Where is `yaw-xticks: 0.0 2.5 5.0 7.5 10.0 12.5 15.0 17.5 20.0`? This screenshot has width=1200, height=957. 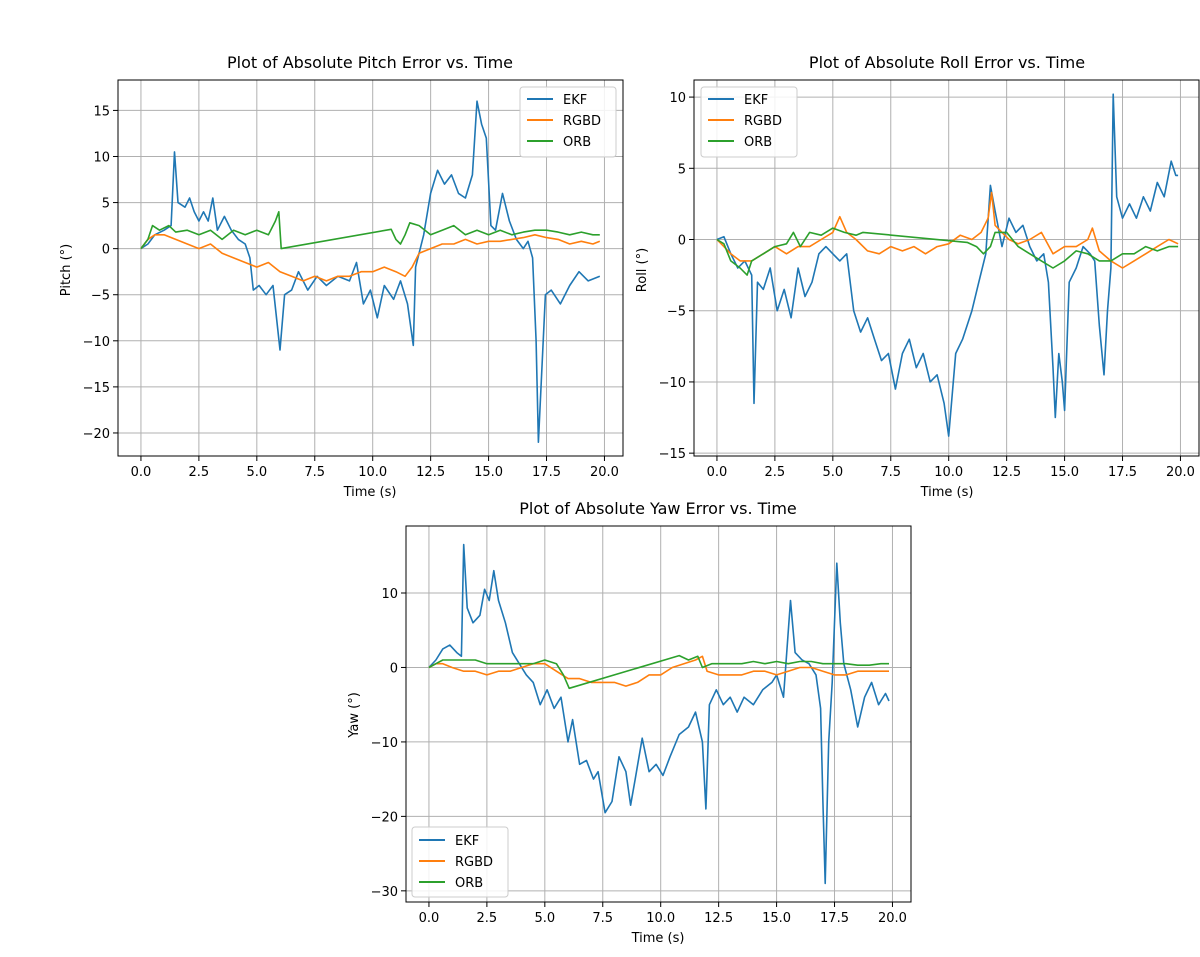
yaw-xticks: 0.0 2.5 5.0 7.5 10.0 12.5 15.0 17.5 20.0 is located at coordinates (663, 914).